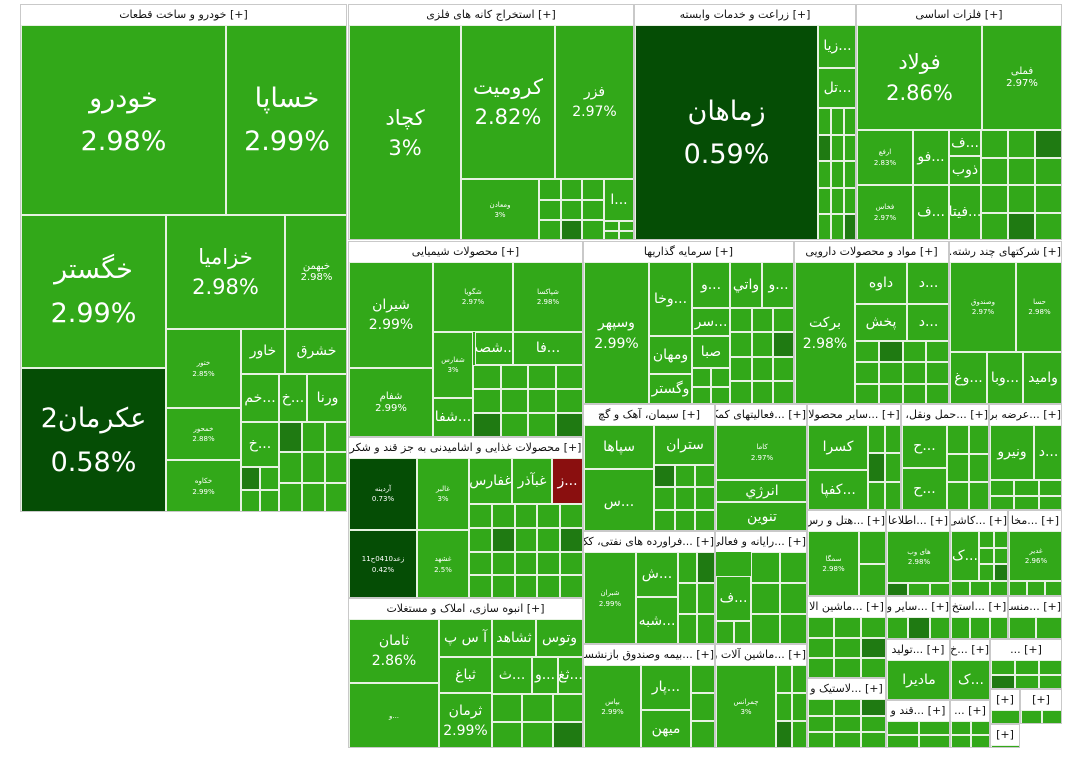  What do you see at coordinates (1005, 377) in the screenshot?
I see `stock-tile: ...وبا` at bounding box center [1005, 377].